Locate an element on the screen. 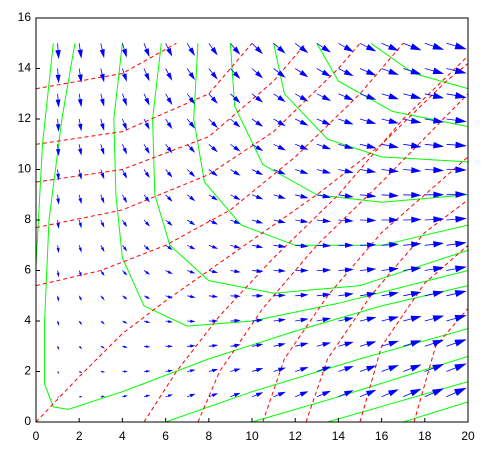 This screenshot has width=491, height=454. x-tick-label: 20 is located at coordinates (468, 436).